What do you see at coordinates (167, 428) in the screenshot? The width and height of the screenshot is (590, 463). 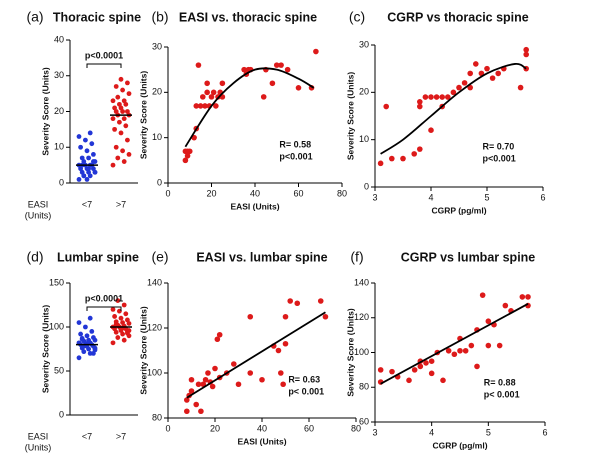 I see `x-tick-label: 0` at bounding box center [167, 428].